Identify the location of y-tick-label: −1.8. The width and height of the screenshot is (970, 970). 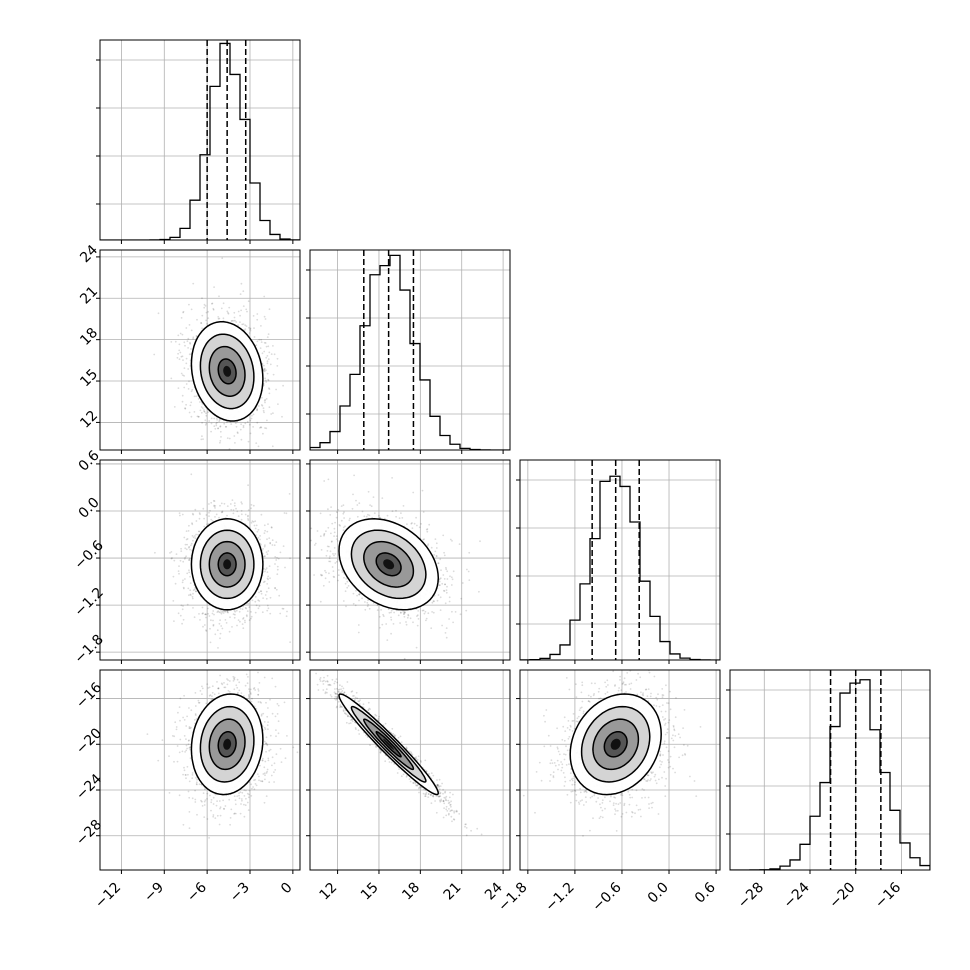
(88, 649).